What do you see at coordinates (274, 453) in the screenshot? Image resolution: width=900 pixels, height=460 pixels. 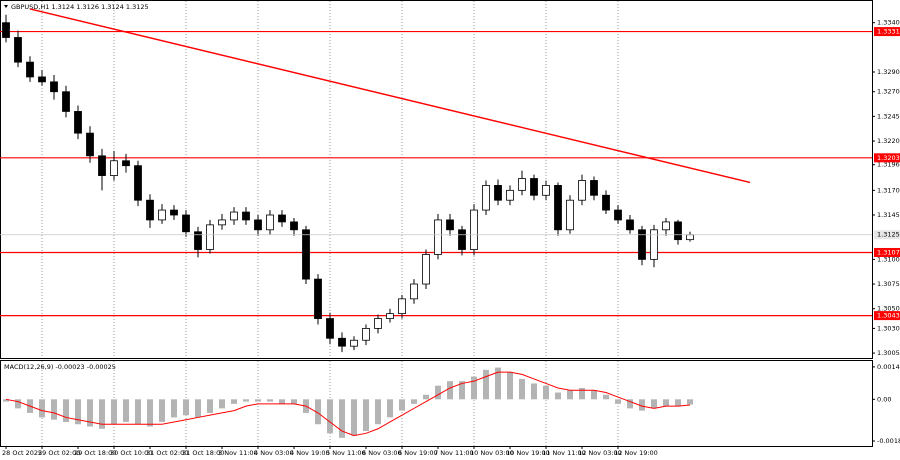 I see `x-tick-label: 4 Nov 03:00` at bounding box center [274, 453].